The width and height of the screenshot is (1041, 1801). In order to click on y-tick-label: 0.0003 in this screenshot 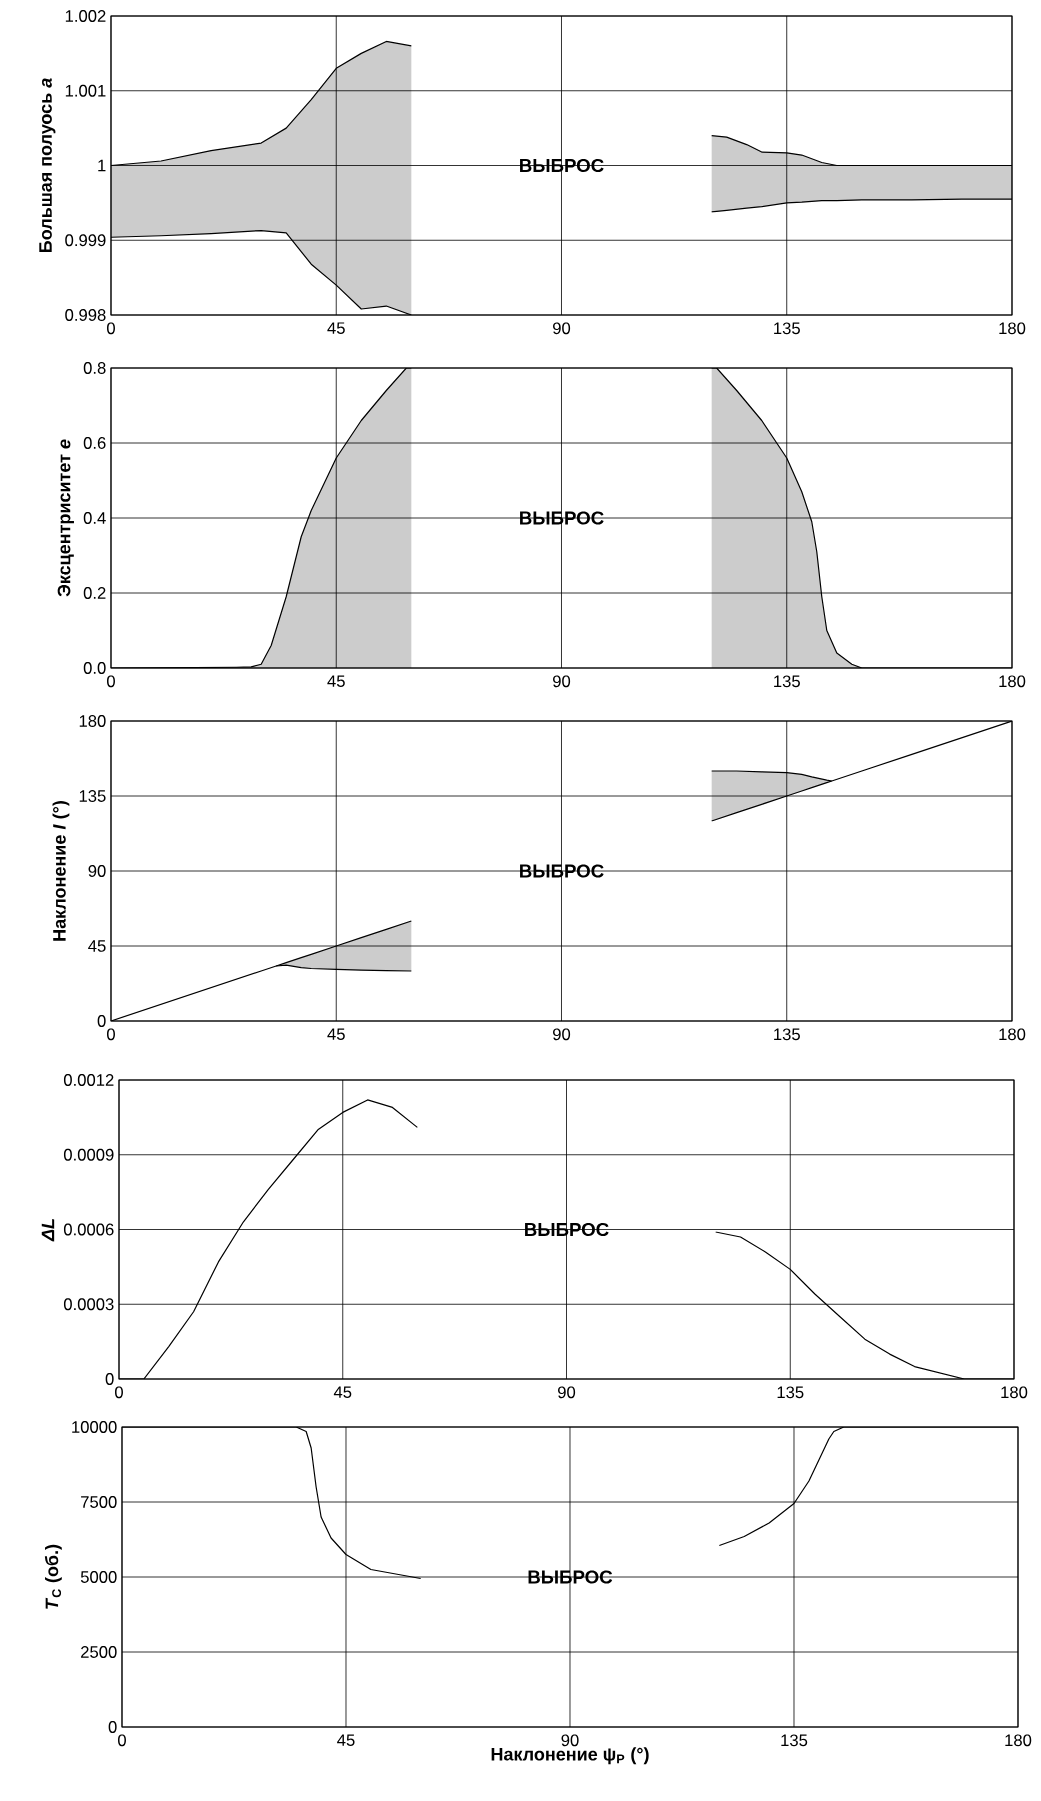, I will do `click(88, 1304)`.